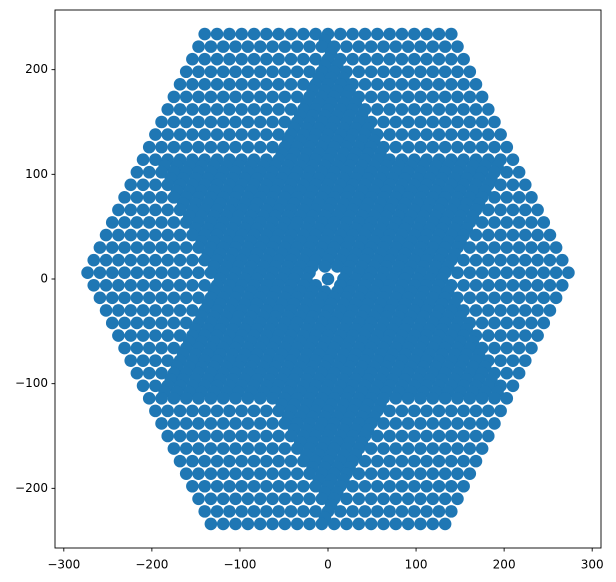  What do you see at coordinates (592, 565) in the screenshot?
I see `x-tick-label: 300` at bounding box center [592, 565].